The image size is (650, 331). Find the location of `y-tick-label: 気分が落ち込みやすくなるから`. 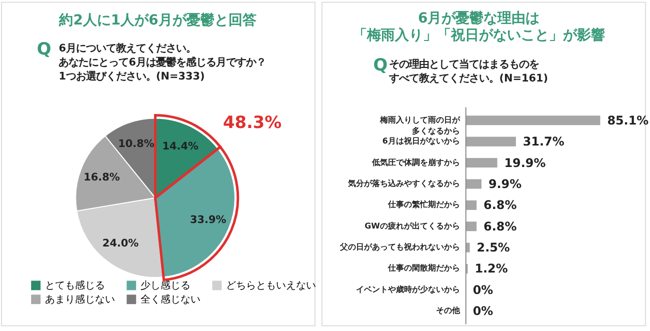

y-tick-label: 気分が落ち込みやすくなるから is located at coordinates (403, 183).